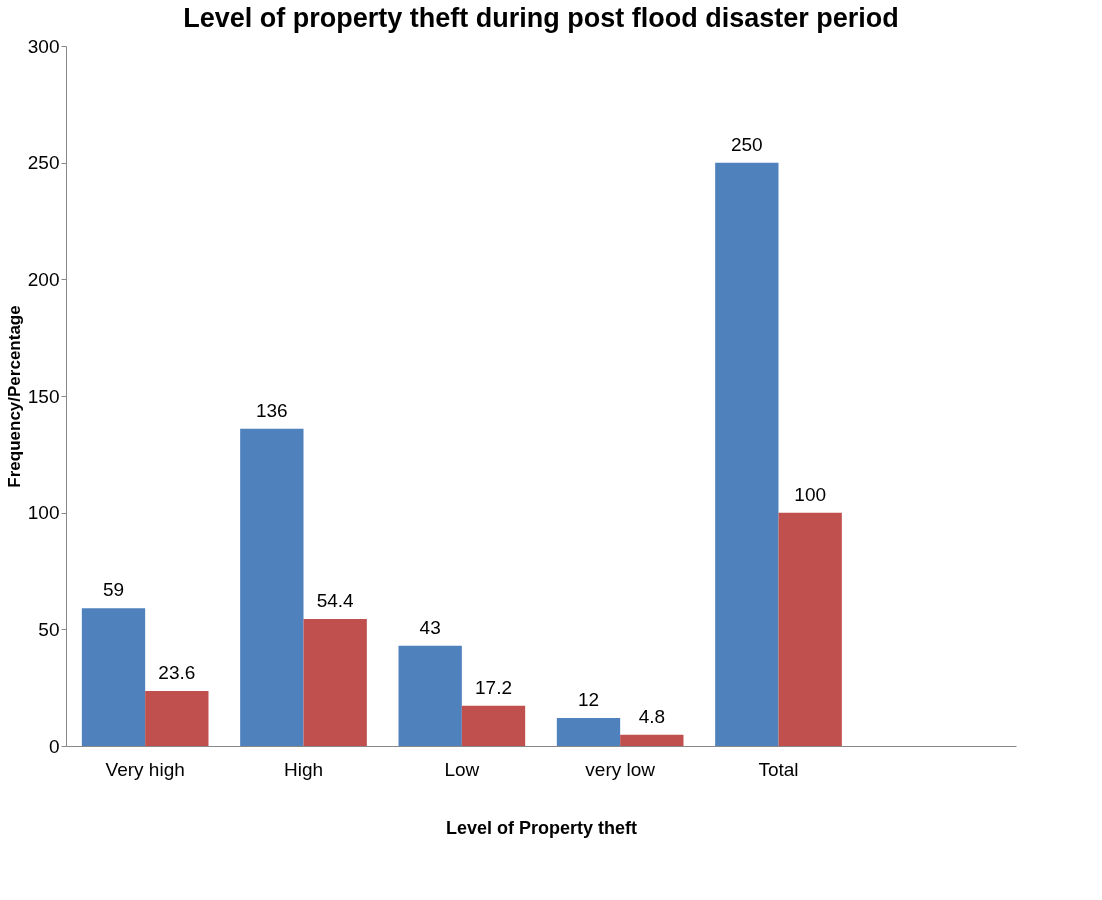  Describe the element at coordinates (271, 410) in the screenshot. I see `data-label: 136` at that location.